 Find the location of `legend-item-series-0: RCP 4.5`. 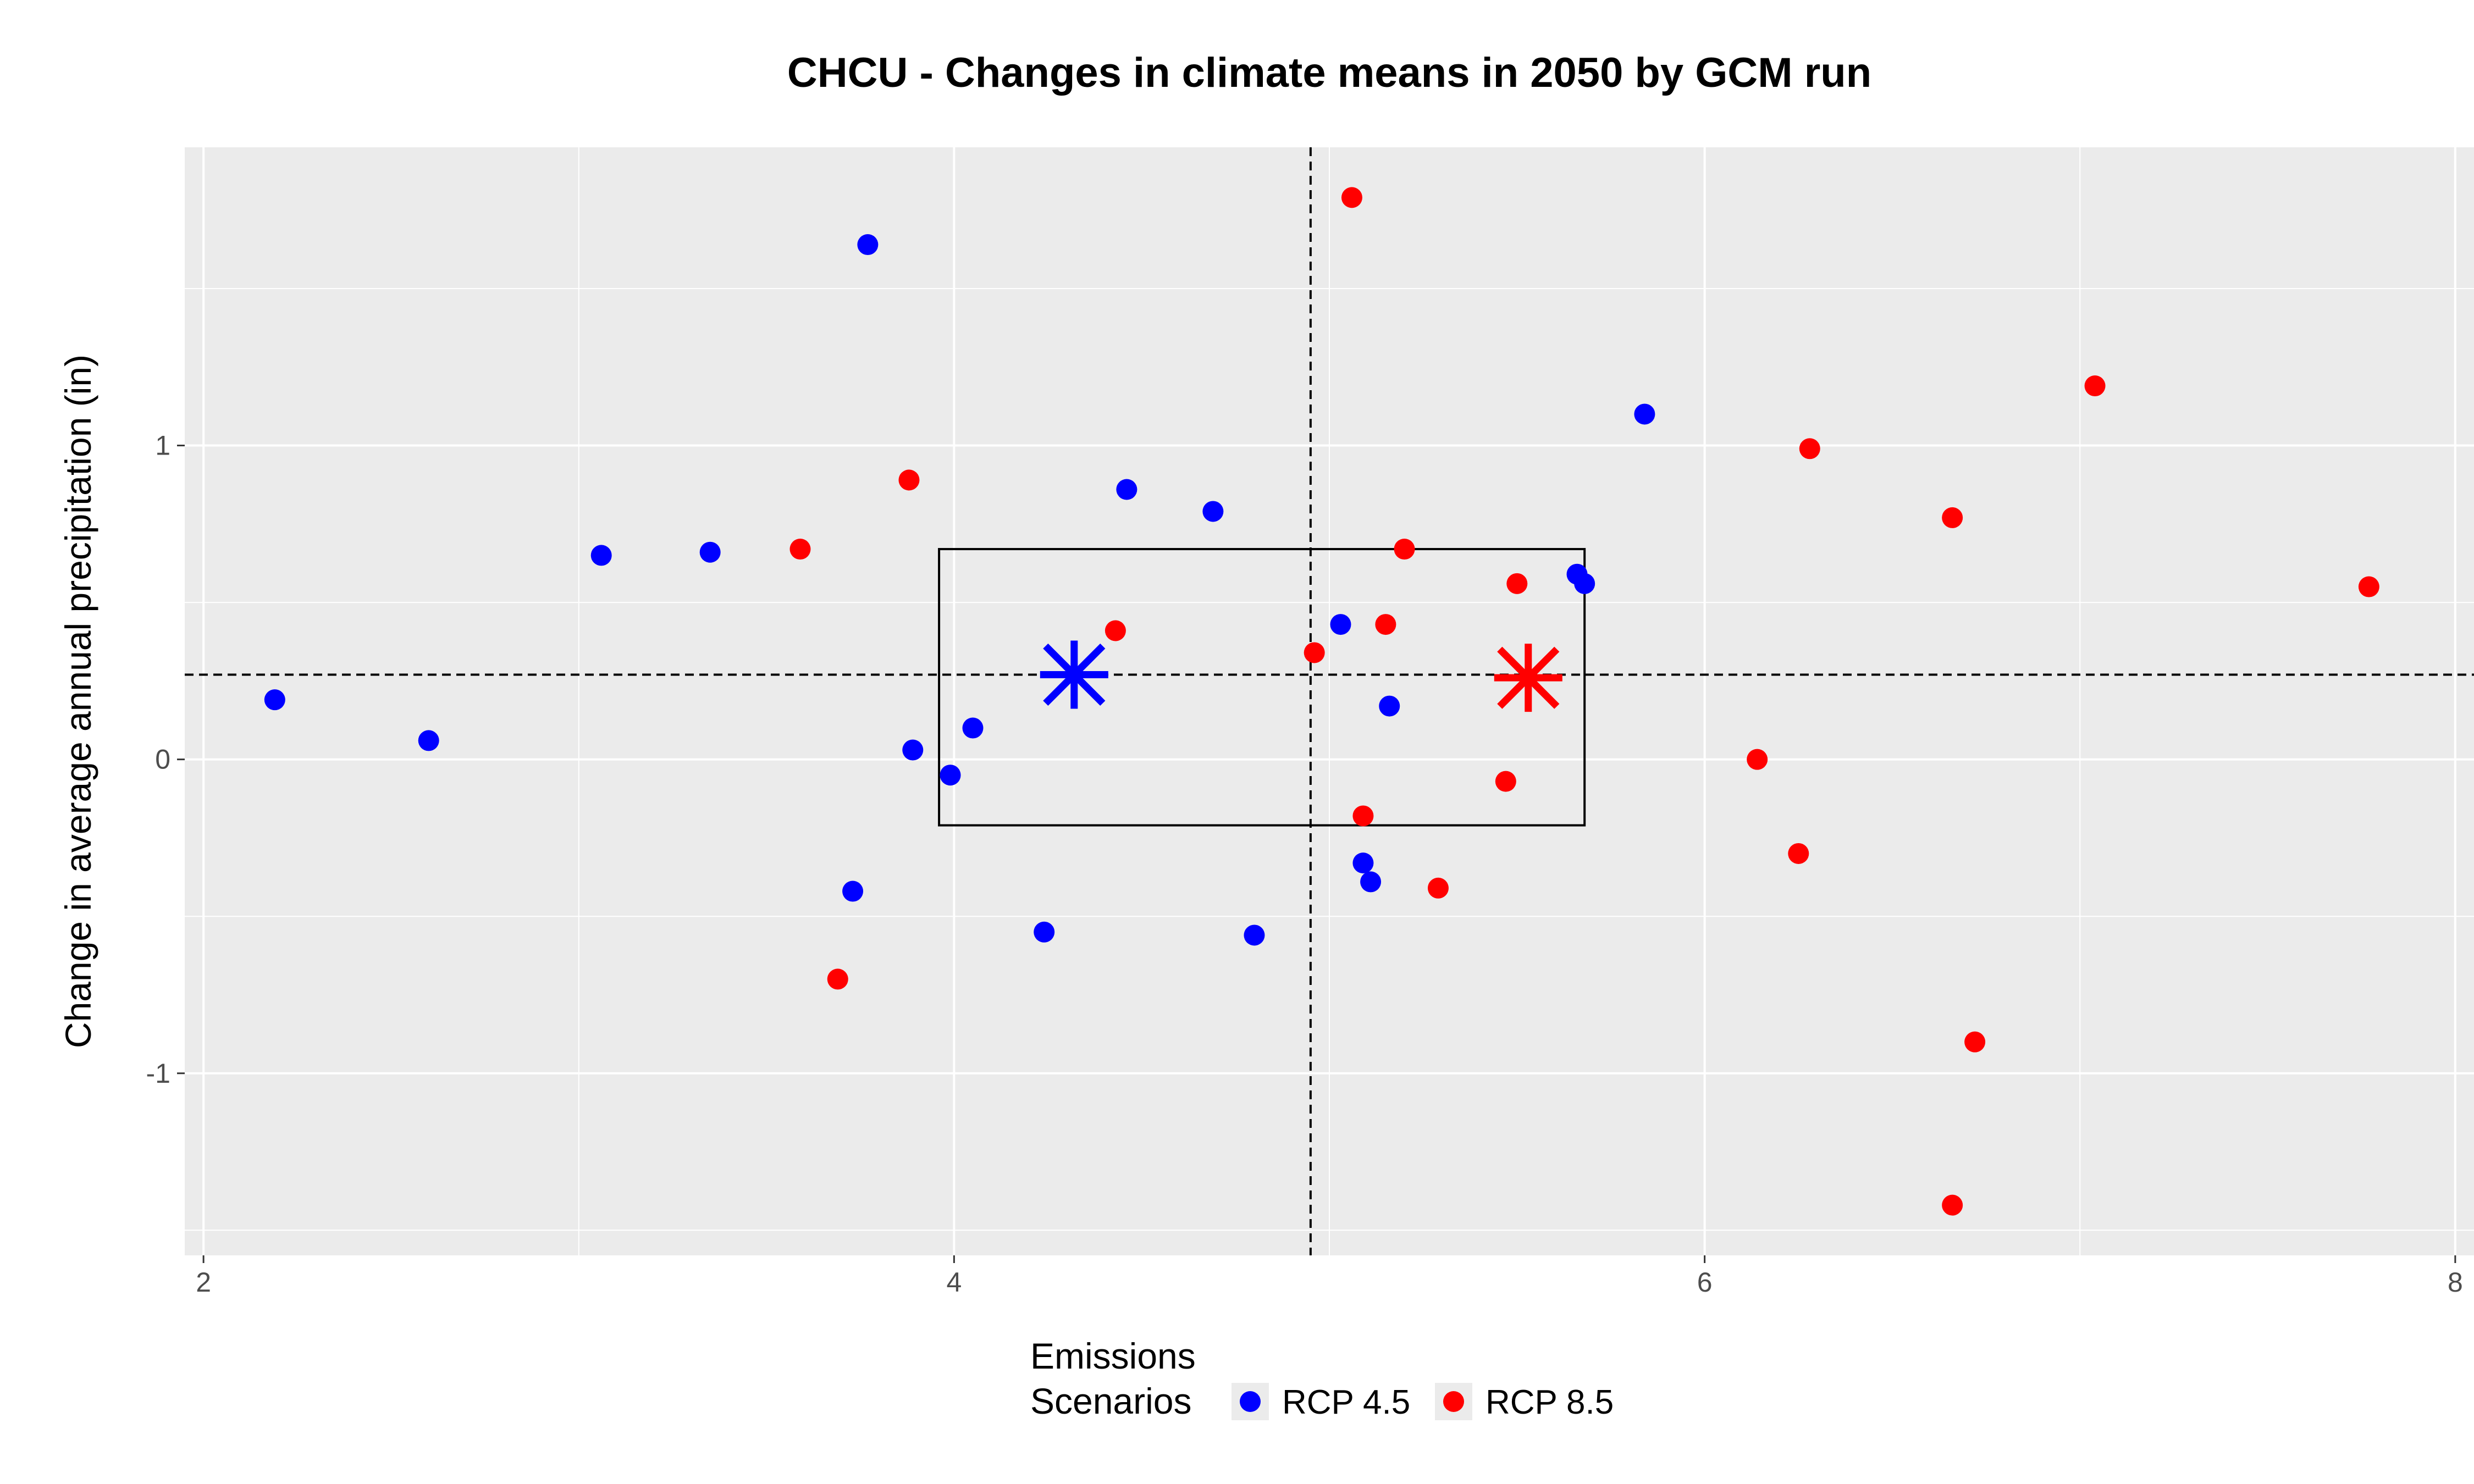

legend-item-series-0: RCP 4.5 is located at coordinates (1321, 1402).